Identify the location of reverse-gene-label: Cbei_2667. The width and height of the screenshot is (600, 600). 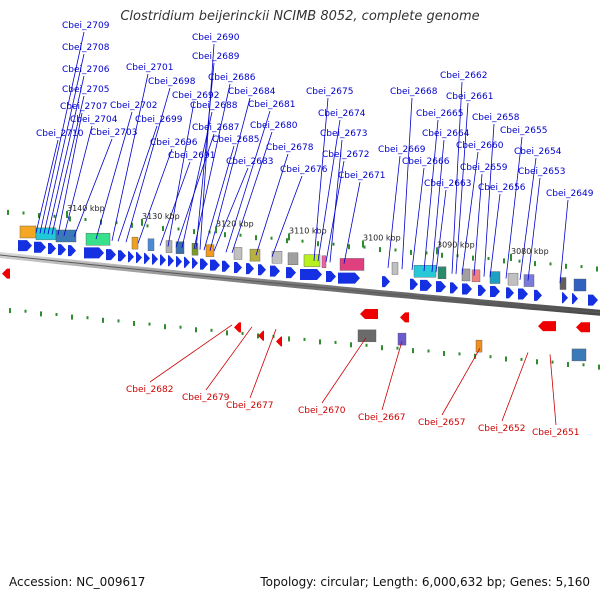
(381, 418).